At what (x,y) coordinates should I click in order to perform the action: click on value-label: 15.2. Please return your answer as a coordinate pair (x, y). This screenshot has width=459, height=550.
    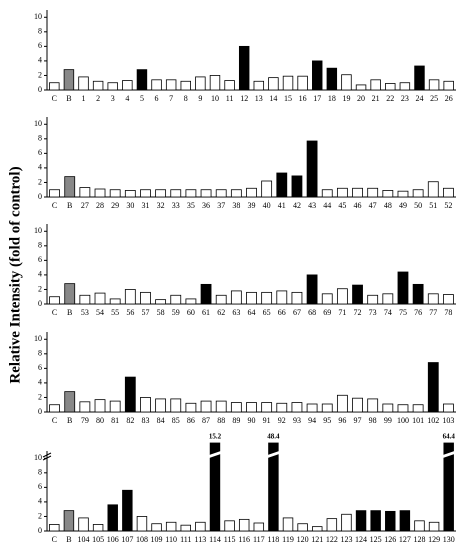
    Looking at the image, I should click on (215, 437).